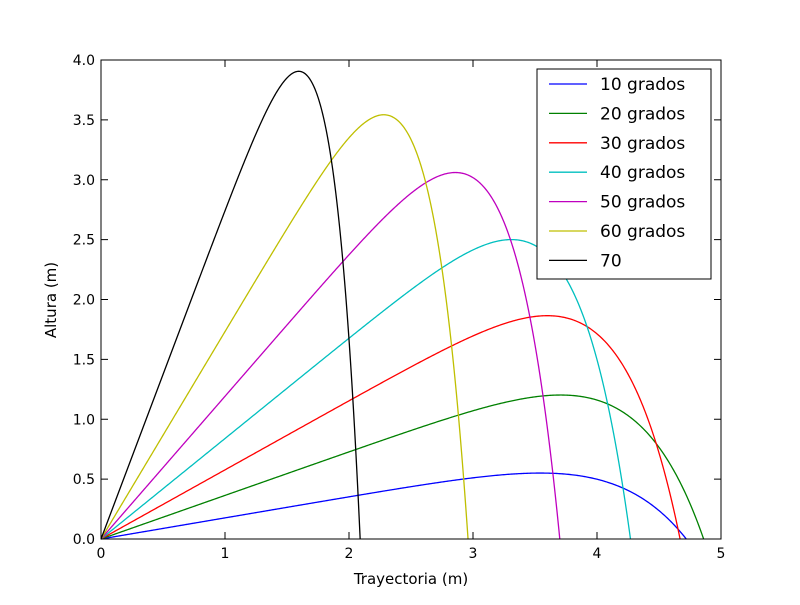  Describe the element at coordinates (84, 480) in the screenshot. I see `y-tick-label: 0.5` at that location.